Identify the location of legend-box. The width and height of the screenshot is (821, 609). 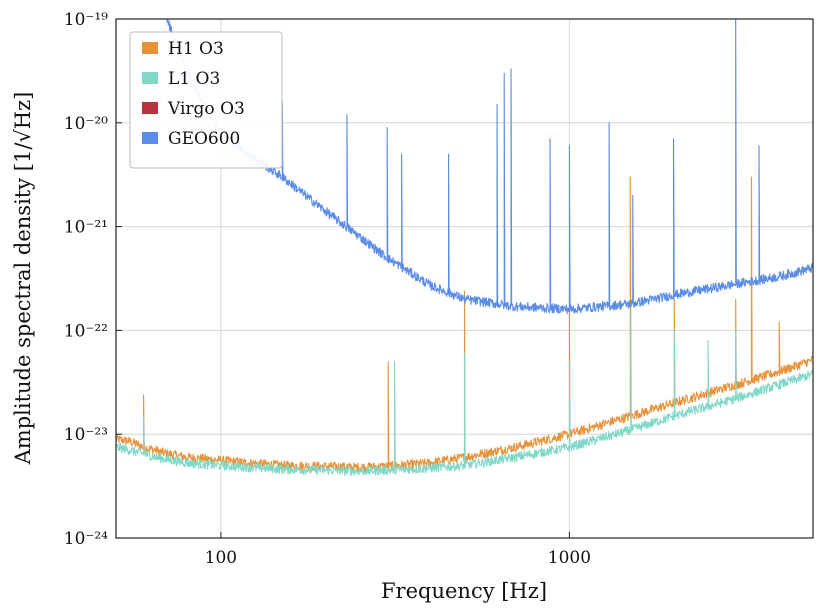
(206, 100).